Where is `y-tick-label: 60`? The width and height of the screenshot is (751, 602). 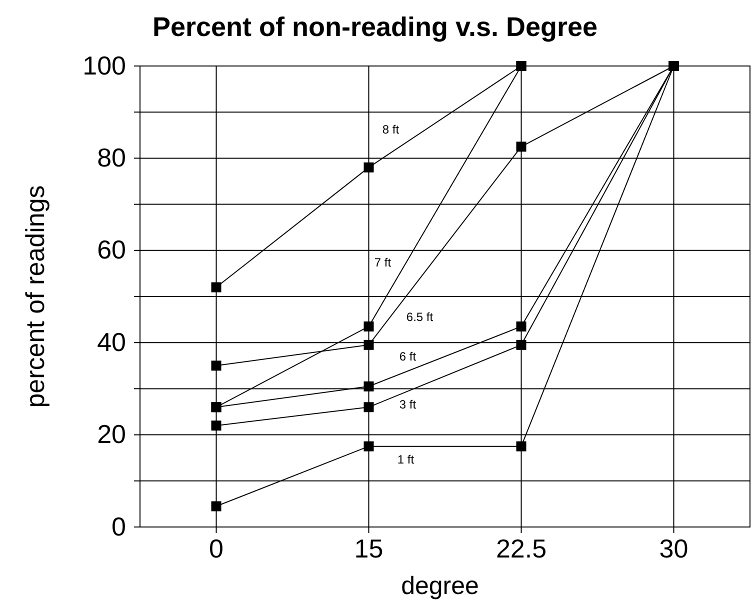 y-tick-label: 60 is located at coordinates (111, 249).